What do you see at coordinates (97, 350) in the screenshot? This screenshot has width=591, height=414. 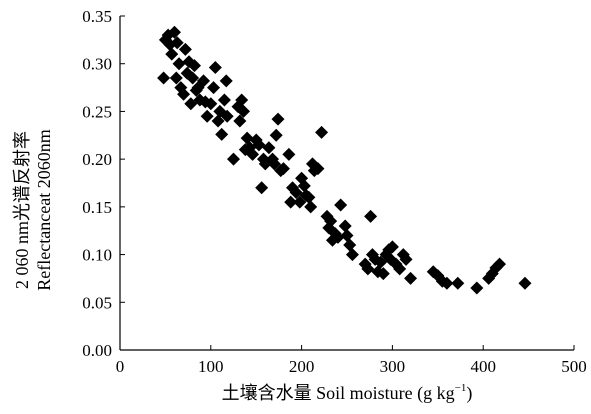 I see `y-tick-label: 0.00` at bounding box center [97, 350].